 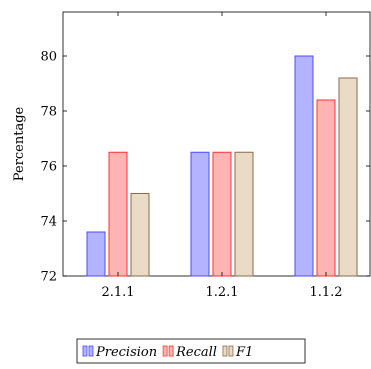 What do you see at coordinates (91, 351) in the screenshot?
I see `legend-swatch-precision-b` at bounding box center [91, 351].